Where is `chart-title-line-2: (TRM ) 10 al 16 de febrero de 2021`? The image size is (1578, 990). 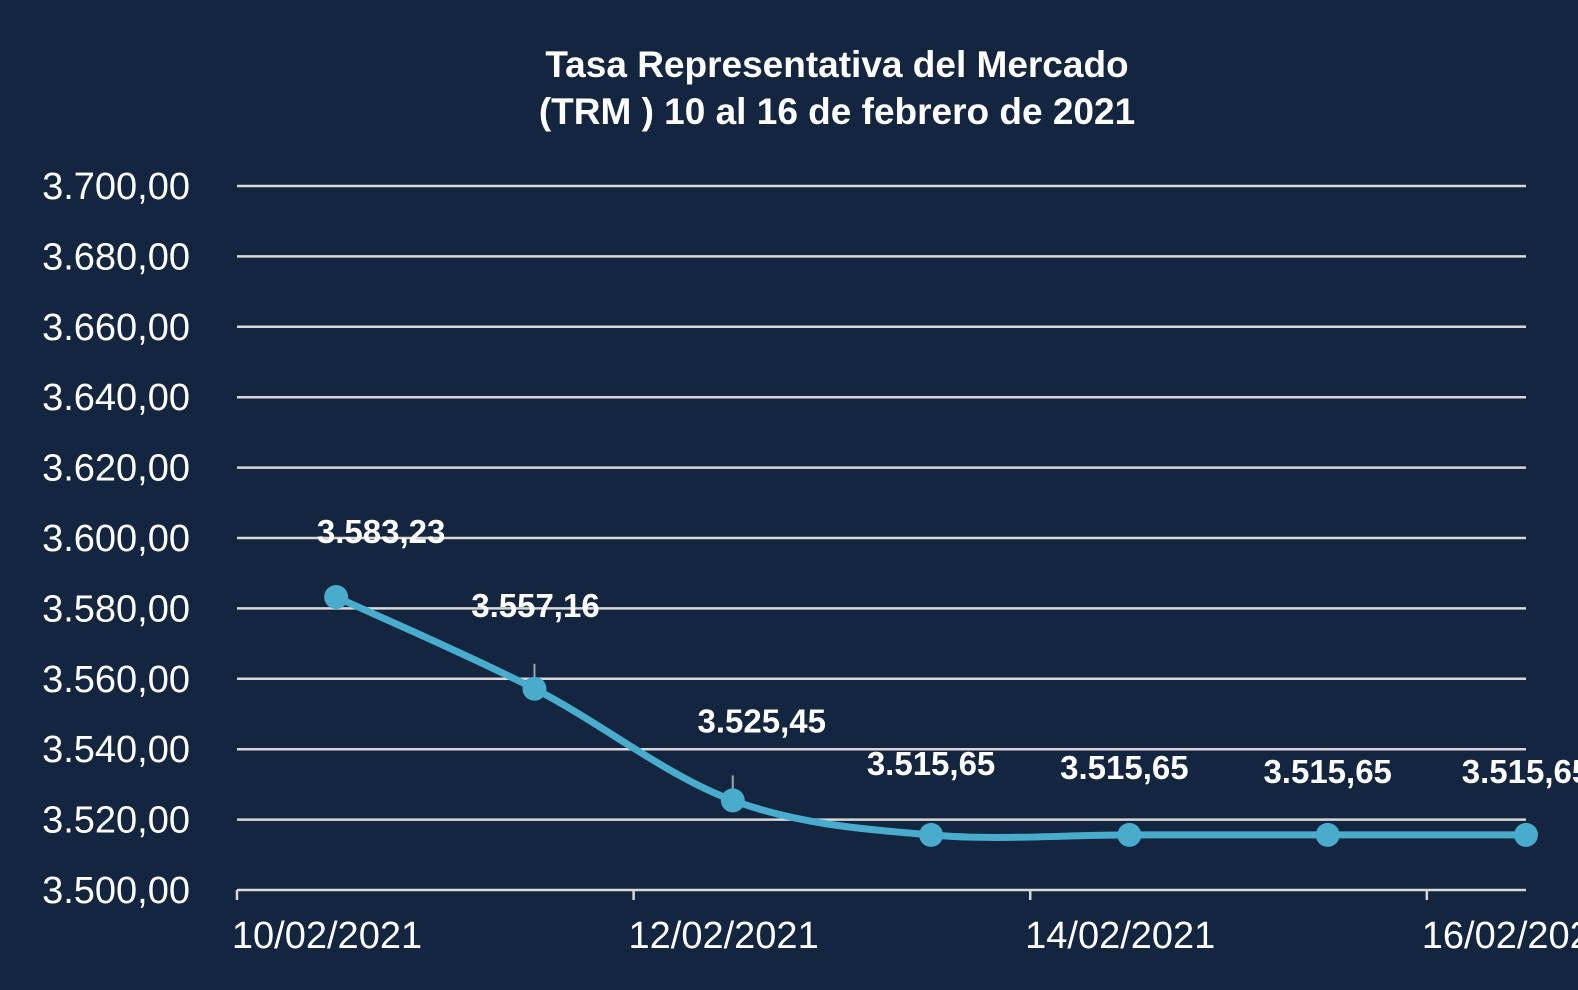 chart-title-line-2: (TRM ) 10 al 16 de febrero de 2021 is located at coordinates (837, 111).